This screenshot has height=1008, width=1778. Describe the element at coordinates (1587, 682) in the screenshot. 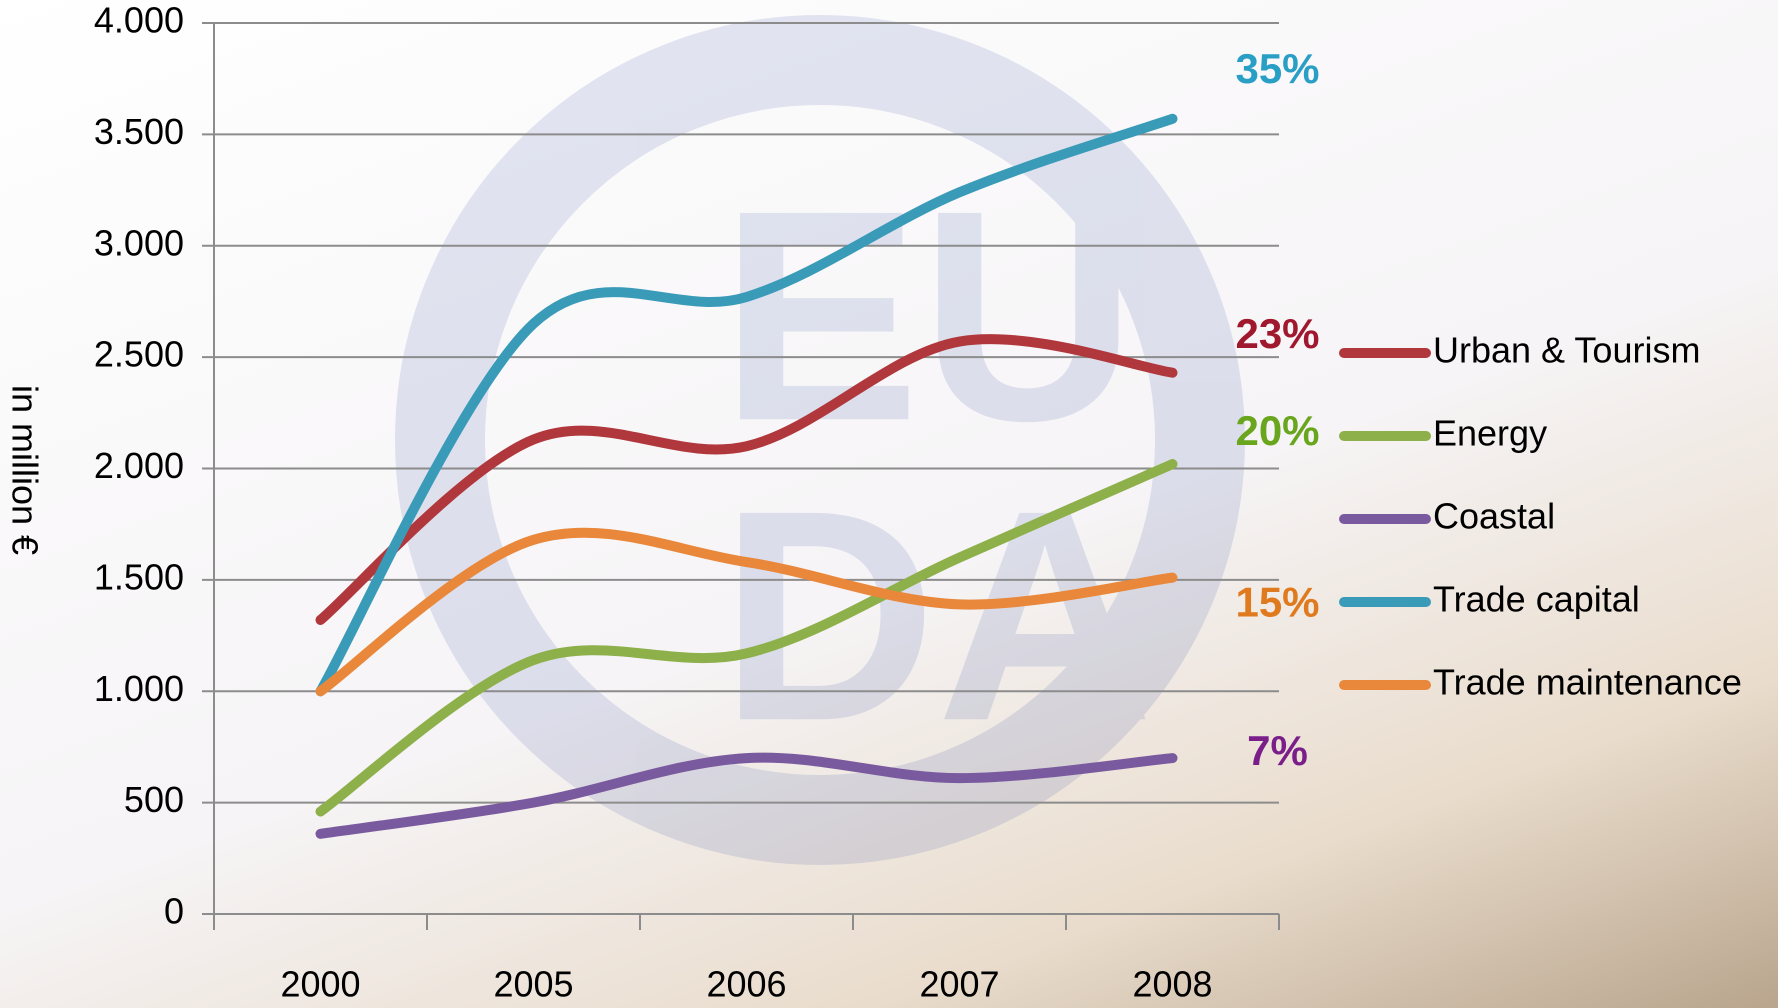

I see `legend-label: Trade maintenance` at that location.